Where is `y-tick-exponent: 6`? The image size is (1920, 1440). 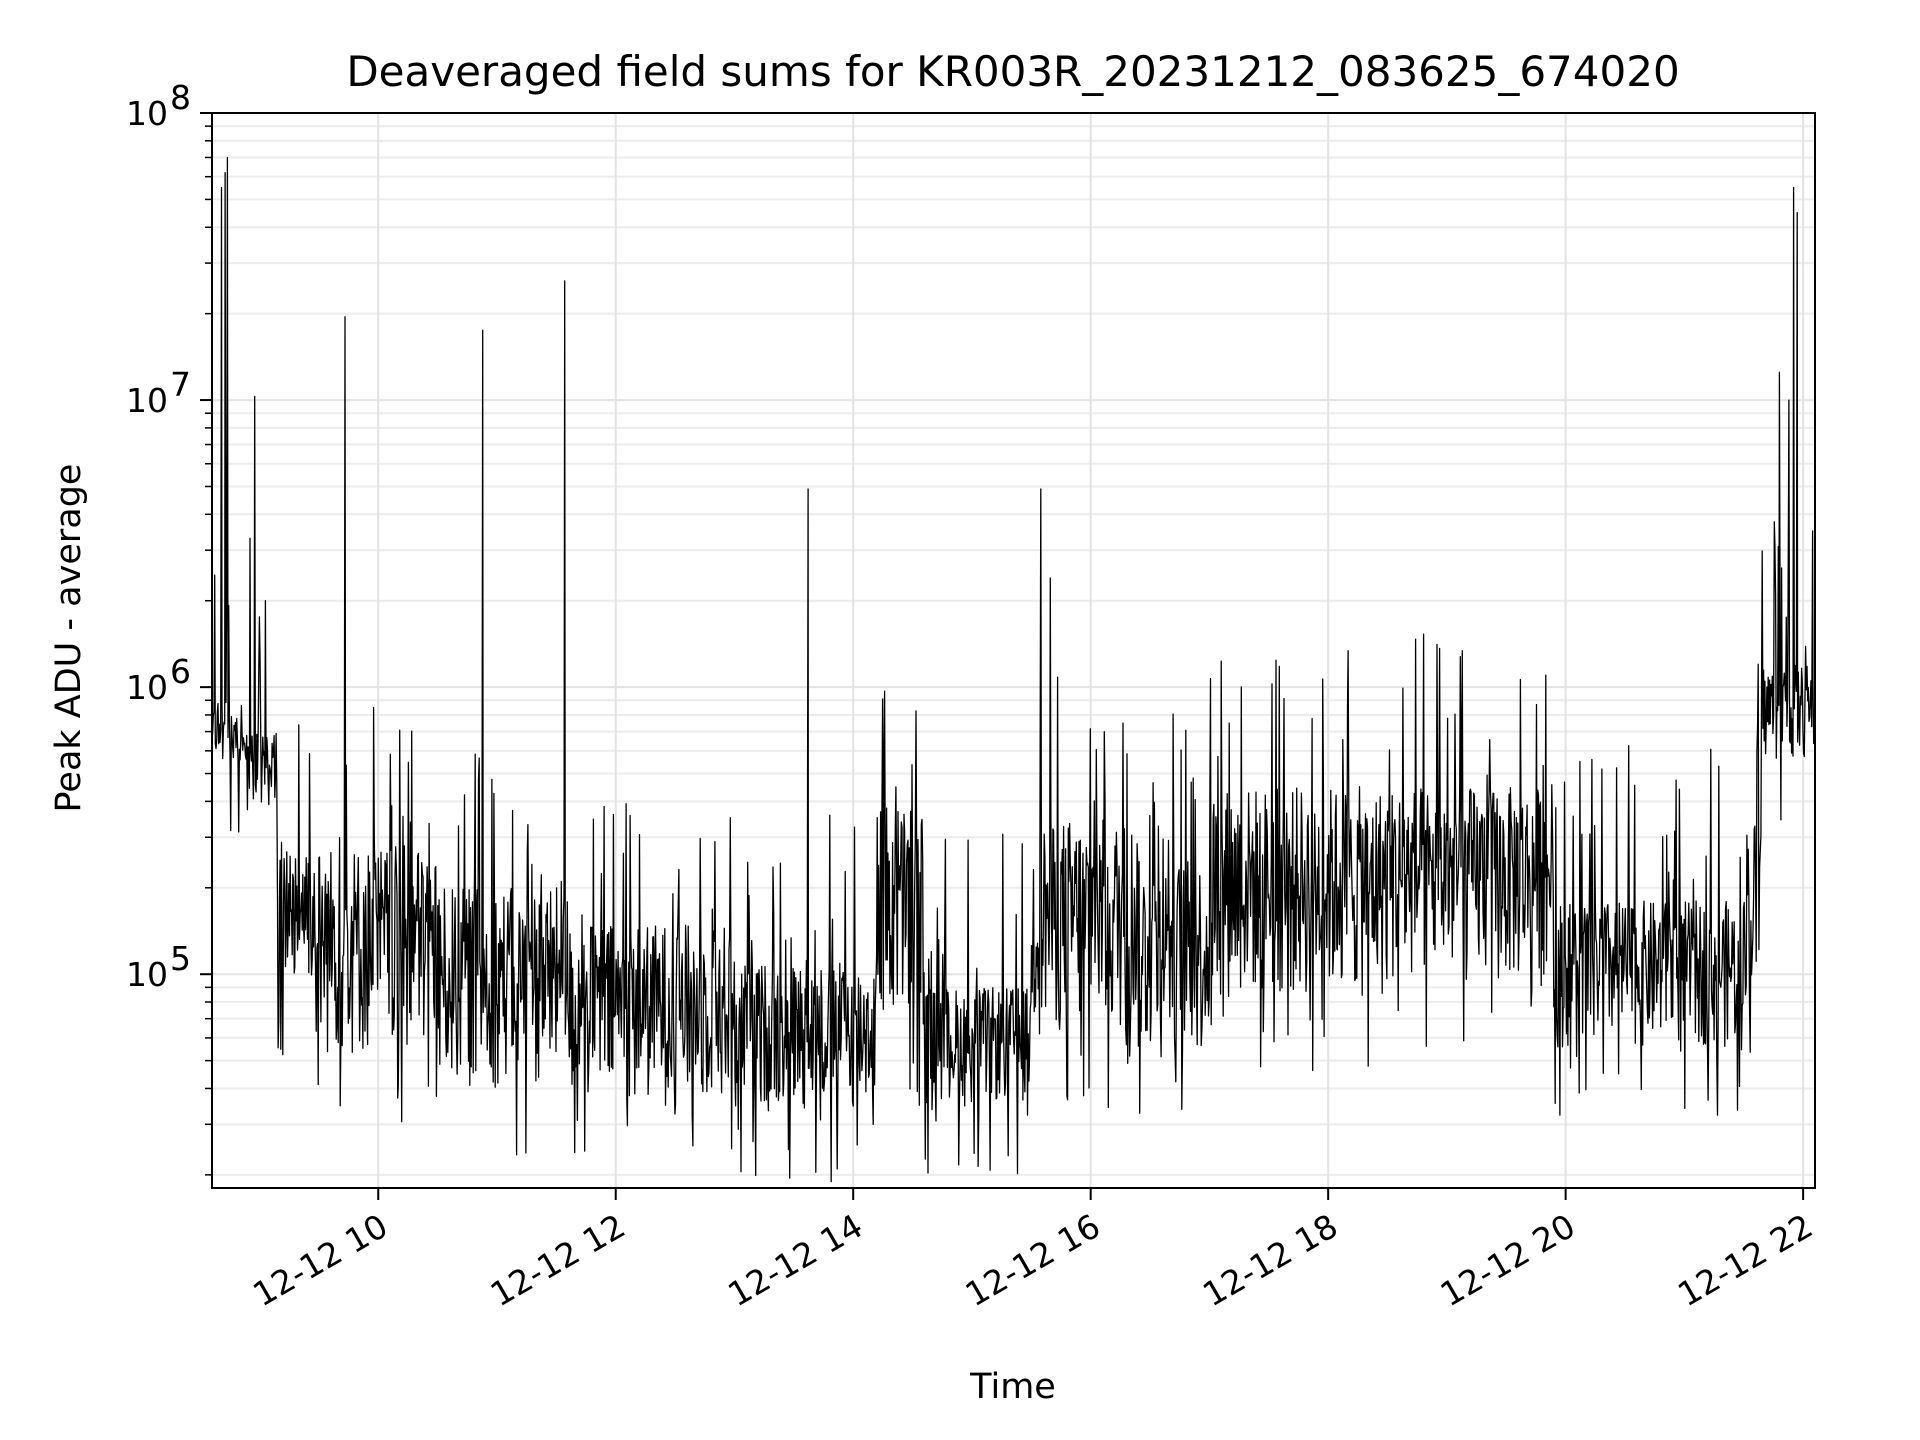 y-tick-exponent: 6 is located at coordinates (180, 671).